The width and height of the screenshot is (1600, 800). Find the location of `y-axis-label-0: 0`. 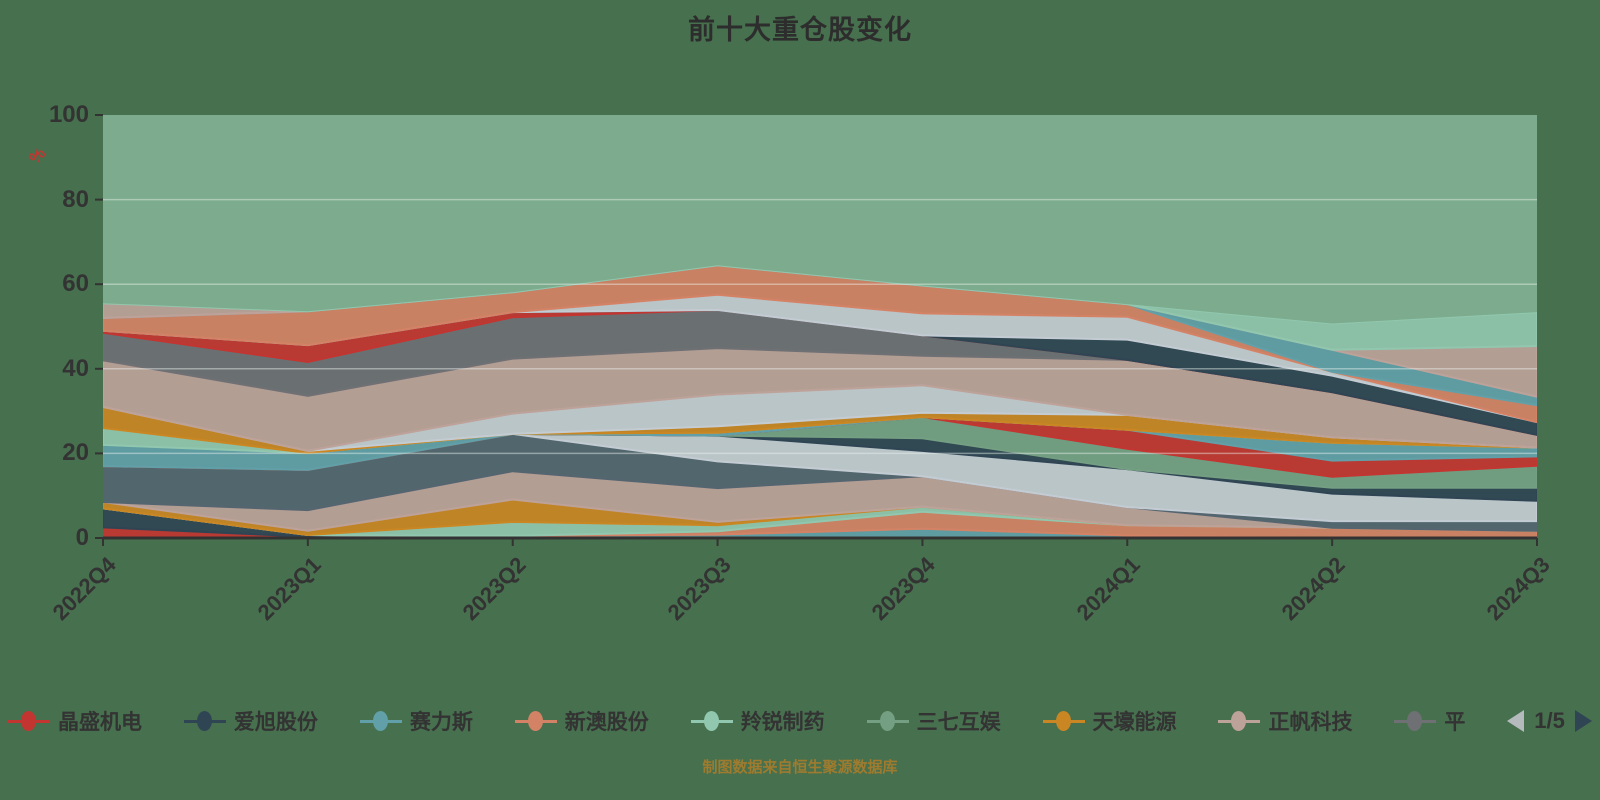

y-axis-label-0: 0 is located at coordinates (82, 537).